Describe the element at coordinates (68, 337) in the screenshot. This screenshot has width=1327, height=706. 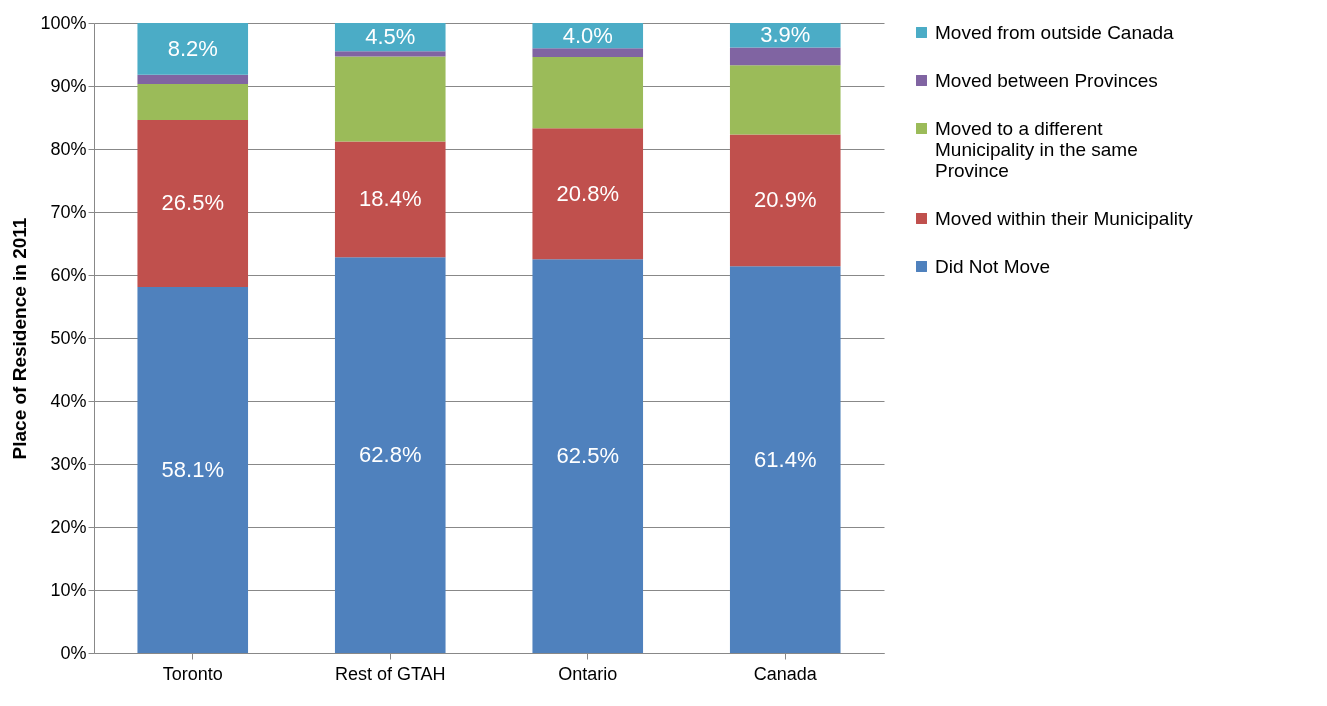
I see `y-tick-label: 50%` at that location.